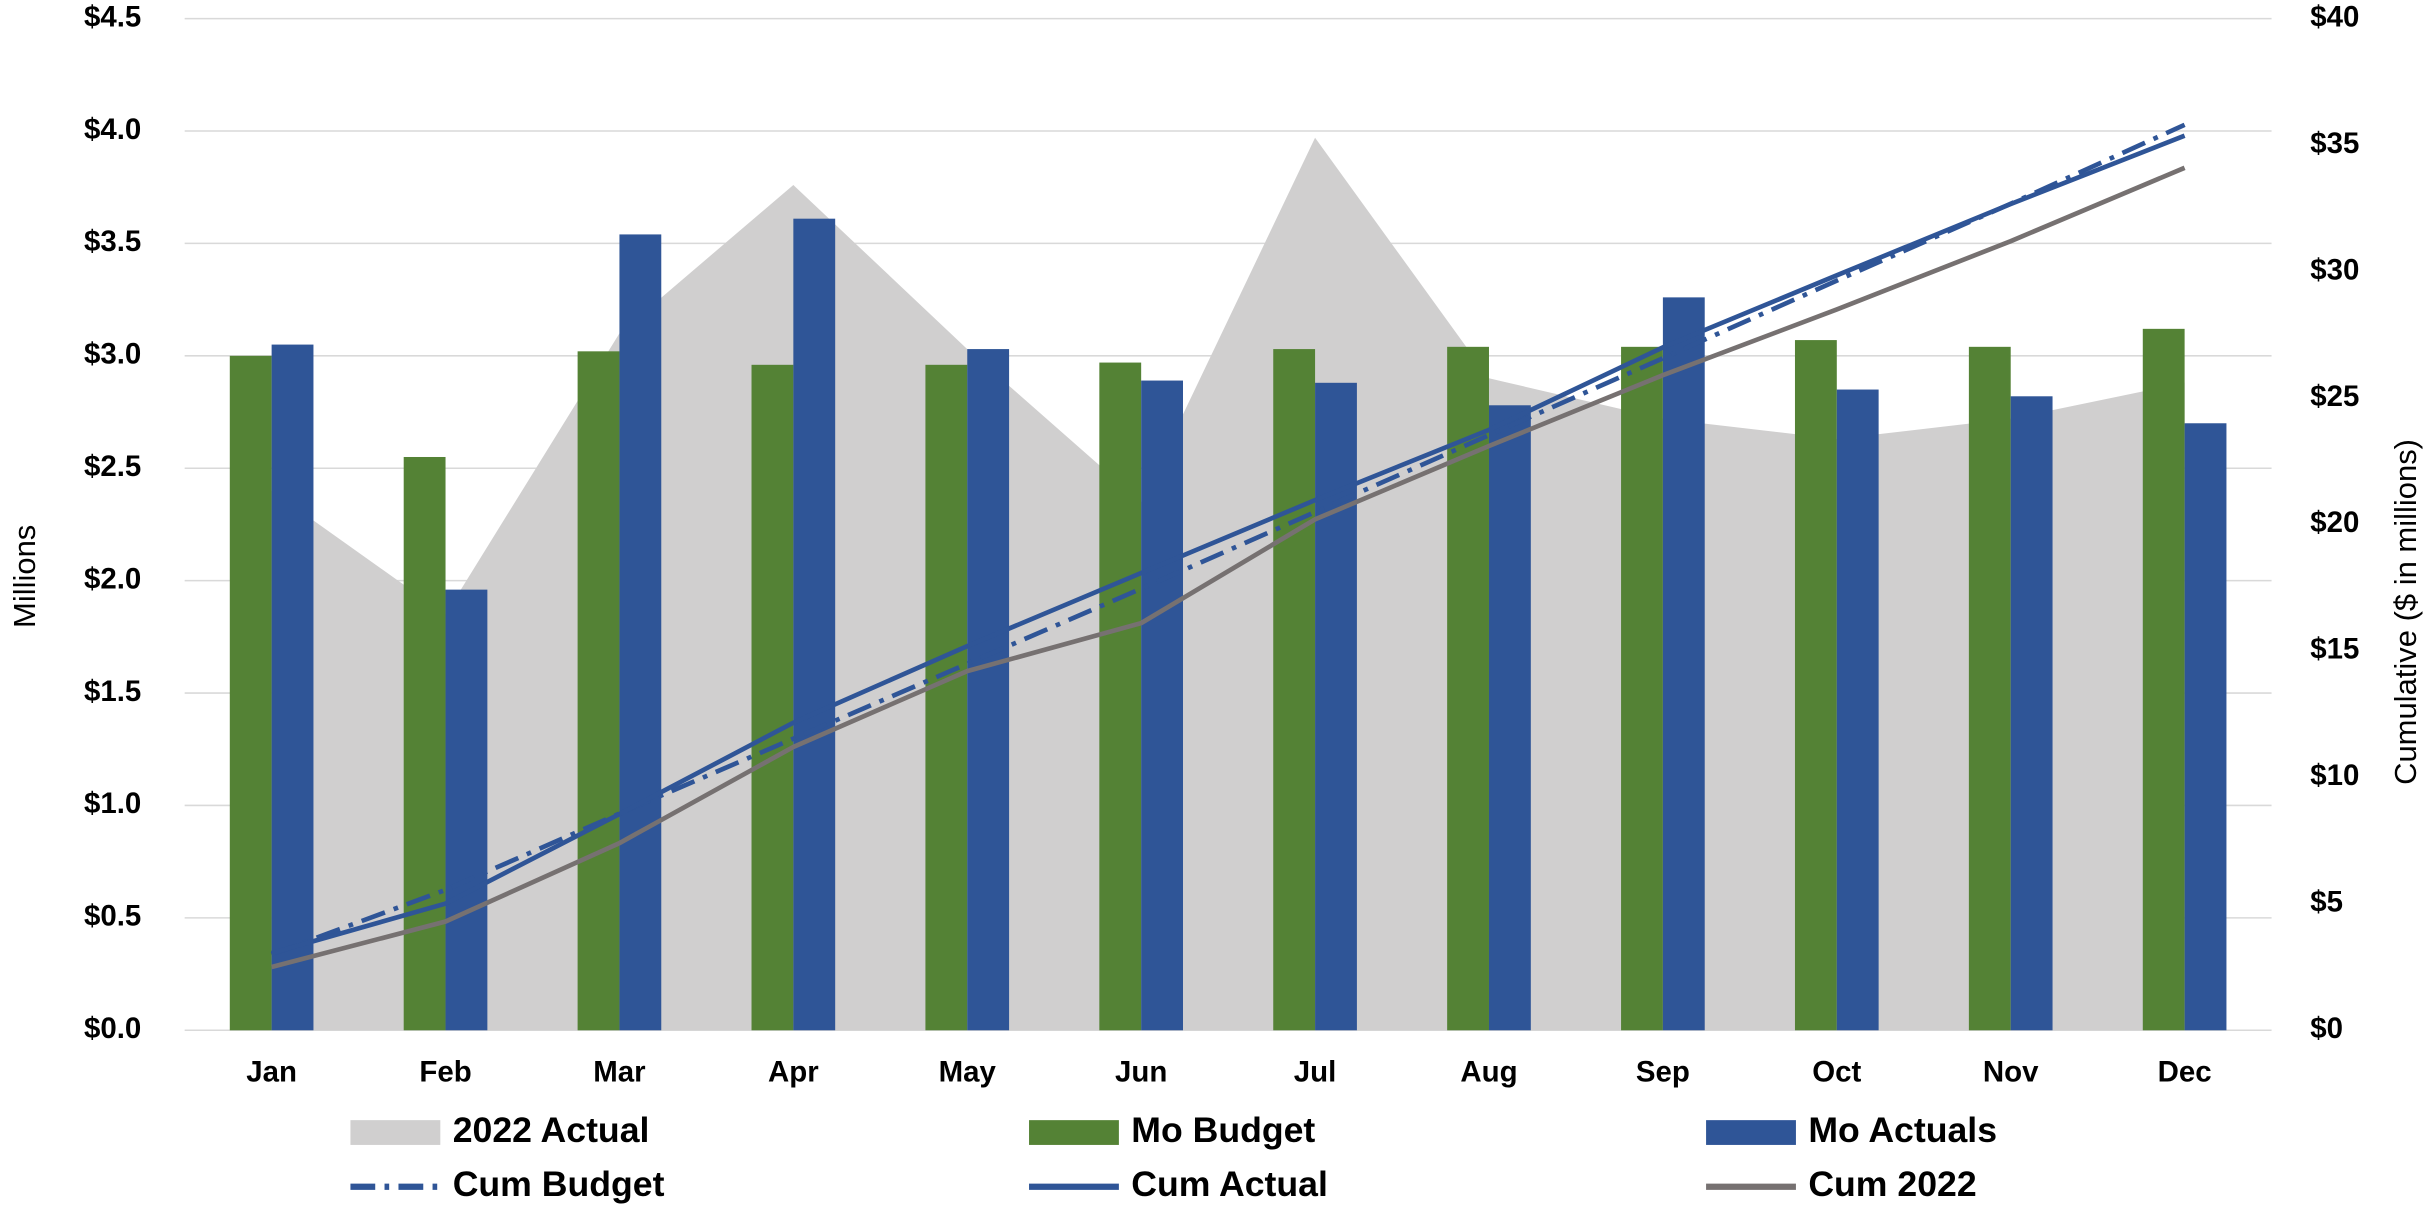 This screenshot has width=2433, height=1210. What do you see at coordinates (2334, 16) in the screenshot?
I see `y2-tick-label: $40` at bounding box center [2334, 16].